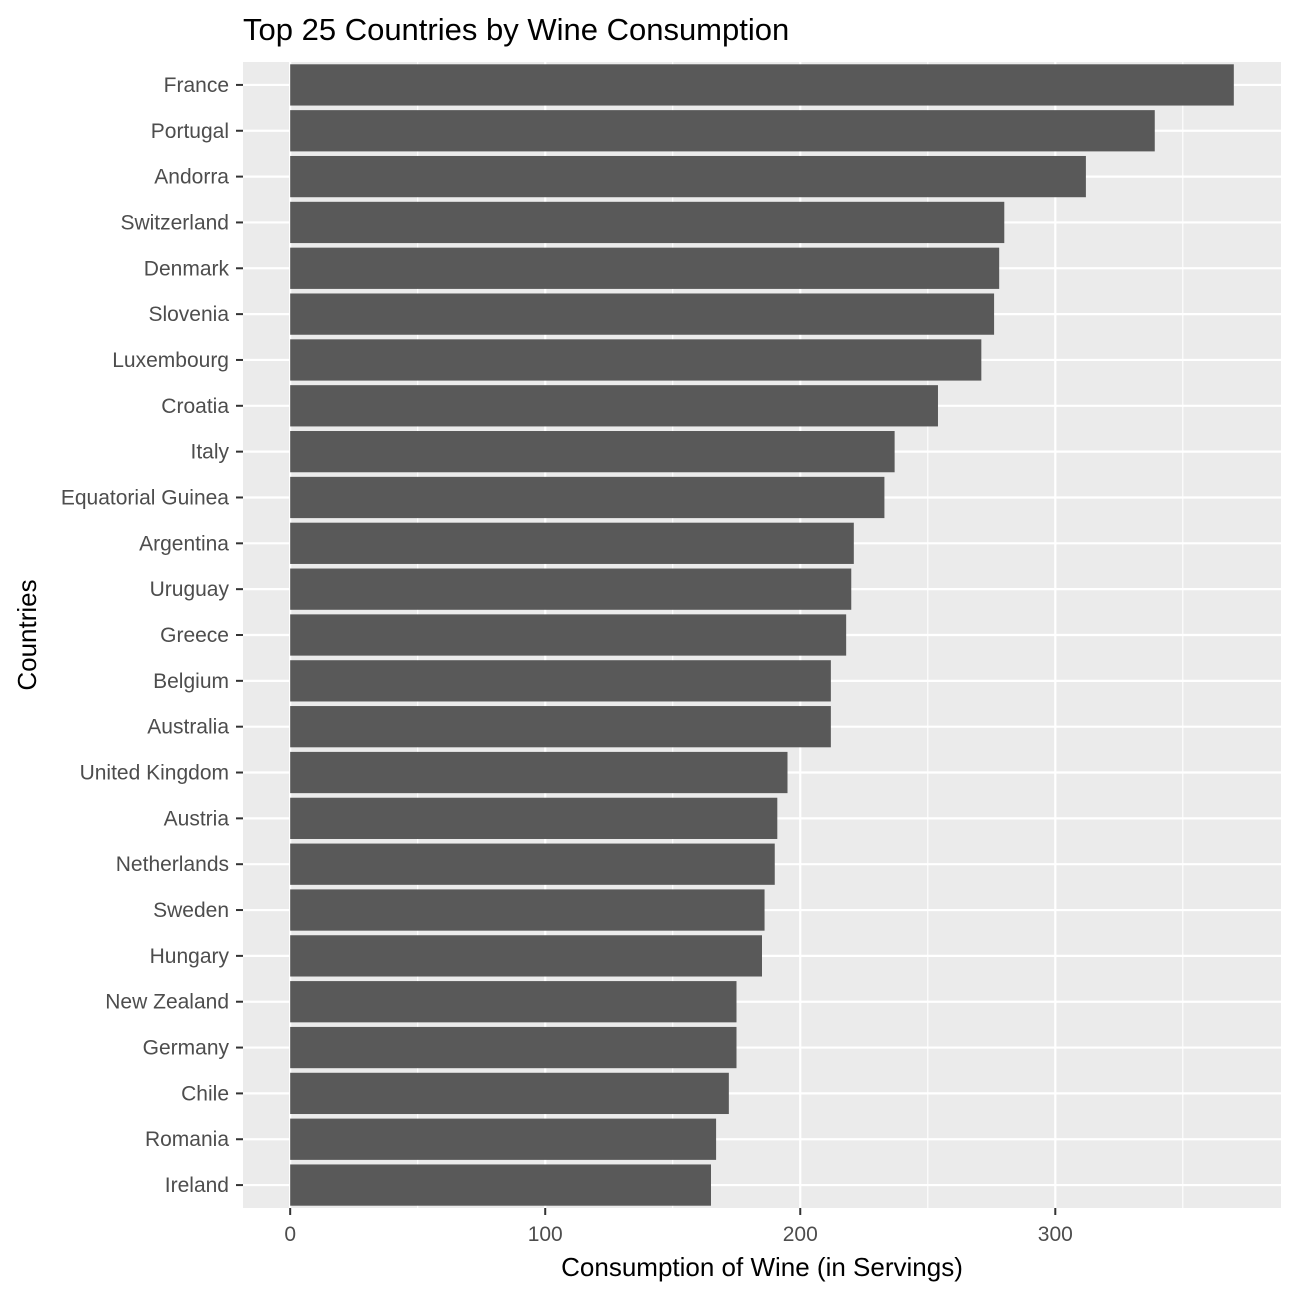  Describe the element at coordinates (187, 1139) in the screenshot. I see `y-tick-label: Romania` at that location.